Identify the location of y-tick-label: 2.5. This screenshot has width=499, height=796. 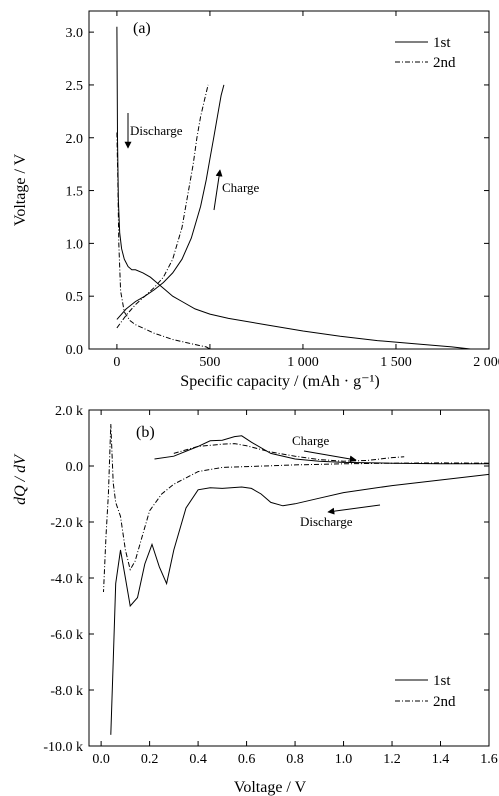
(75, 86).